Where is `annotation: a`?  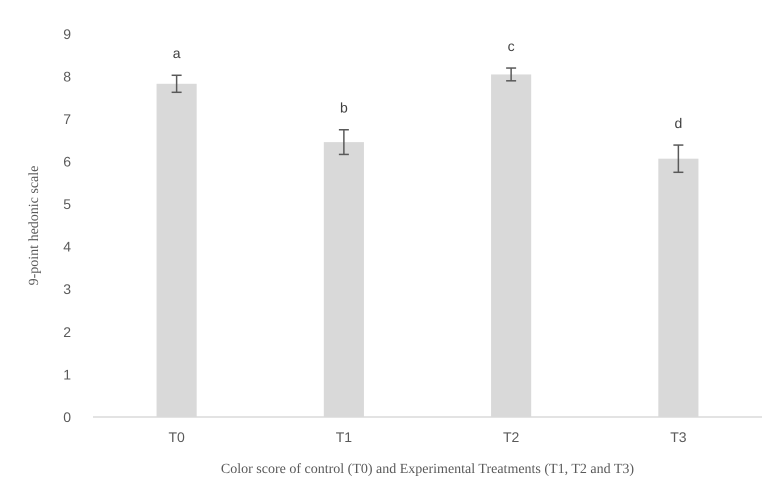
annotation: a is located at coordinates (176, 53).